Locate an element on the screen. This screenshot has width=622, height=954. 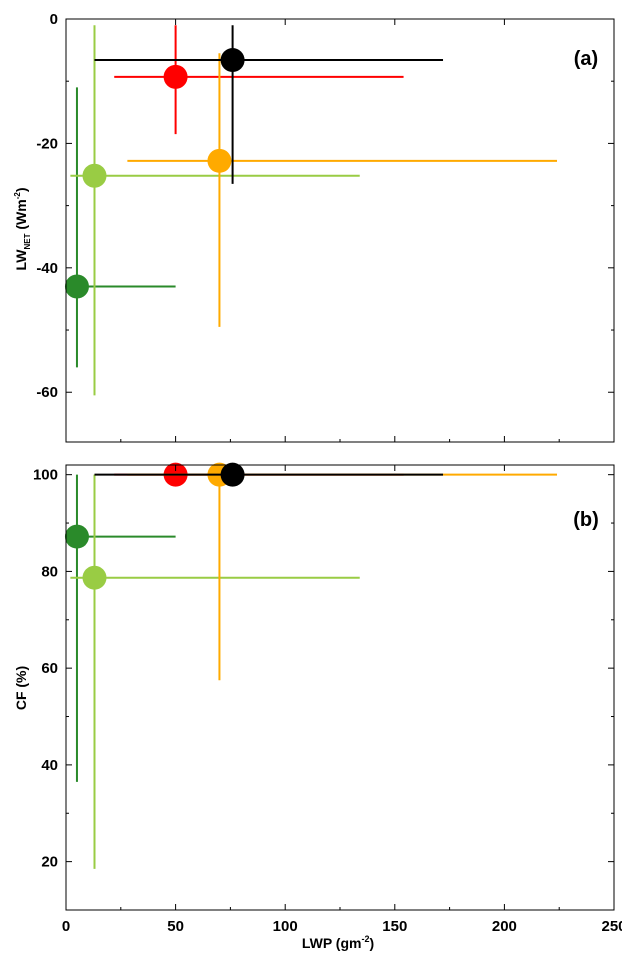
panel-b-label: (b) is located at coordinates (586, 520).